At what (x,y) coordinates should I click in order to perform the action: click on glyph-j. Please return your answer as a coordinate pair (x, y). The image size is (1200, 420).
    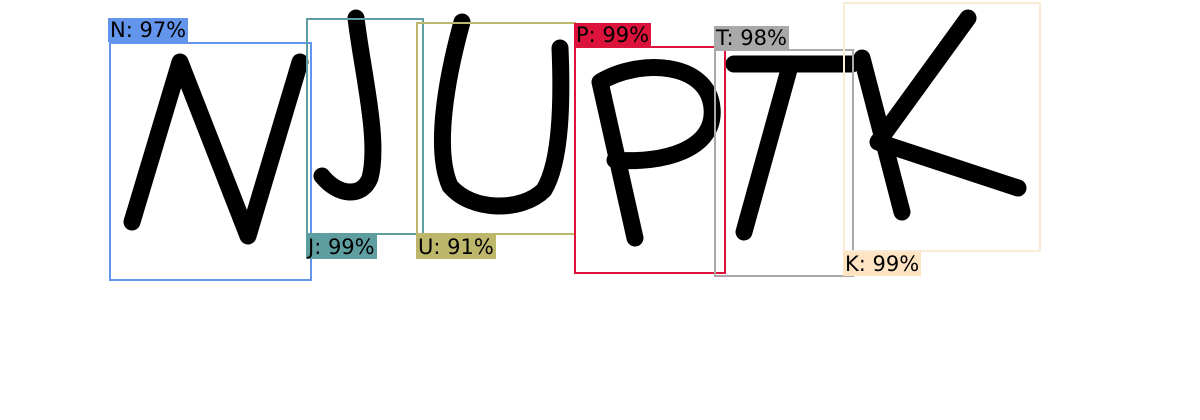
    Looking at the image, I should click on (347, 105).